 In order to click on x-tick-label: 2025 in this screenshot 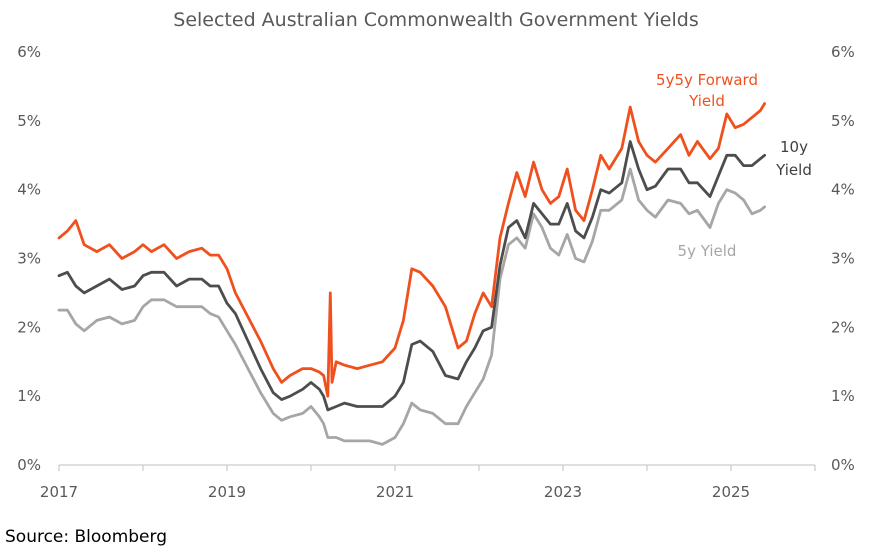, I will do `click(731, 492)`.